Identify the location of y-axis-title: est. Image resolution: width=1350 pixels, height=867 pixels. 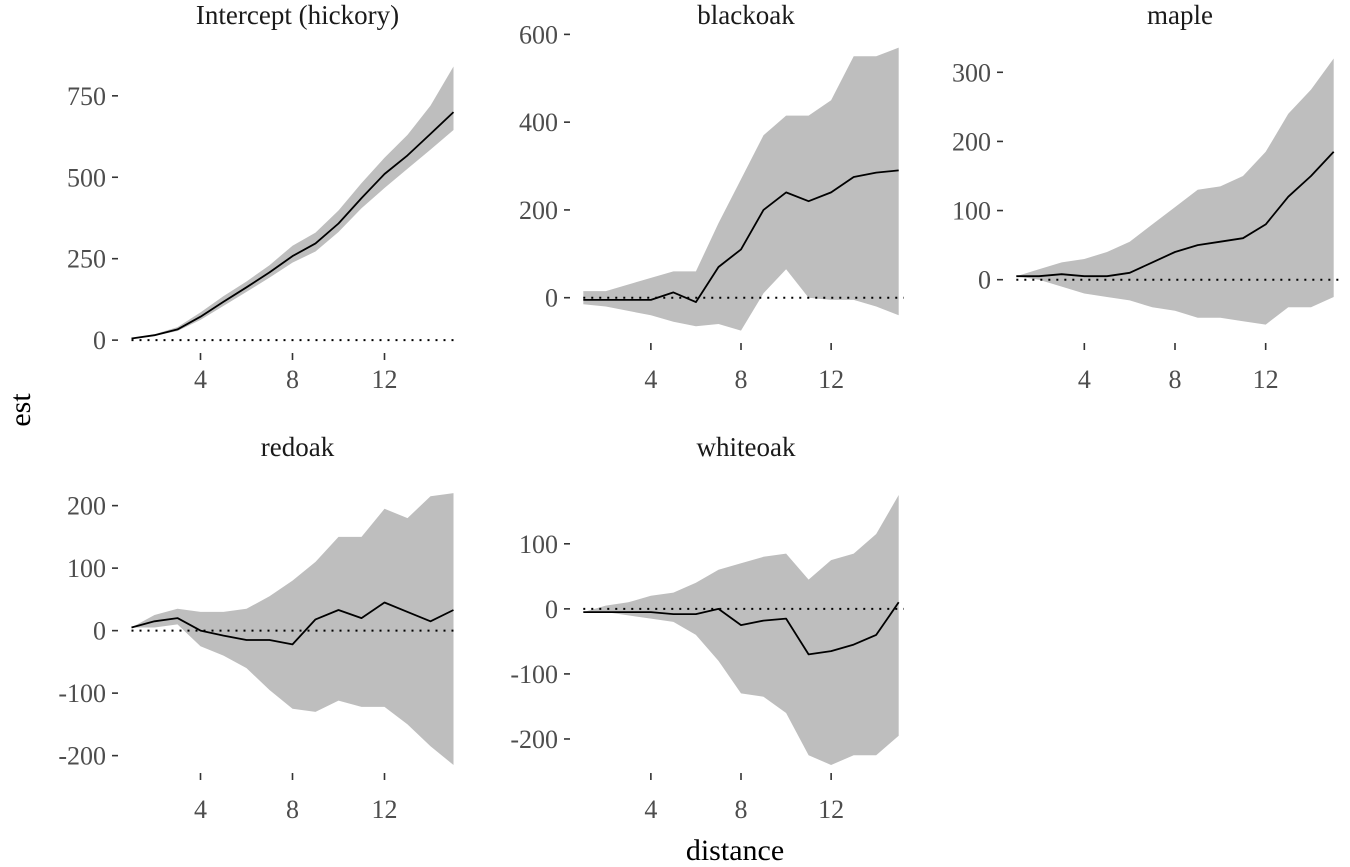
(20, 410).